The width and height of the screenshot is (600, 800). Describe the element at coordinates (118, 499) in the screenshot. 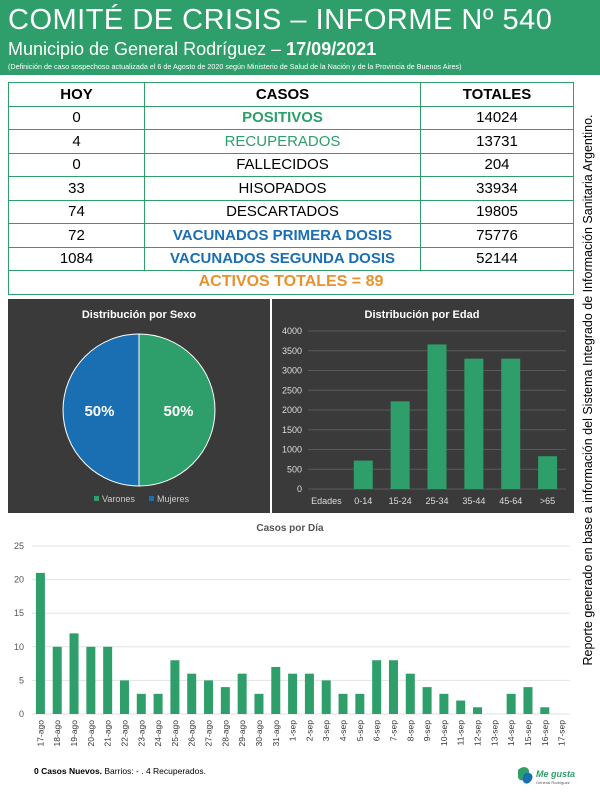

I see `legend-label: Varones` at that location.